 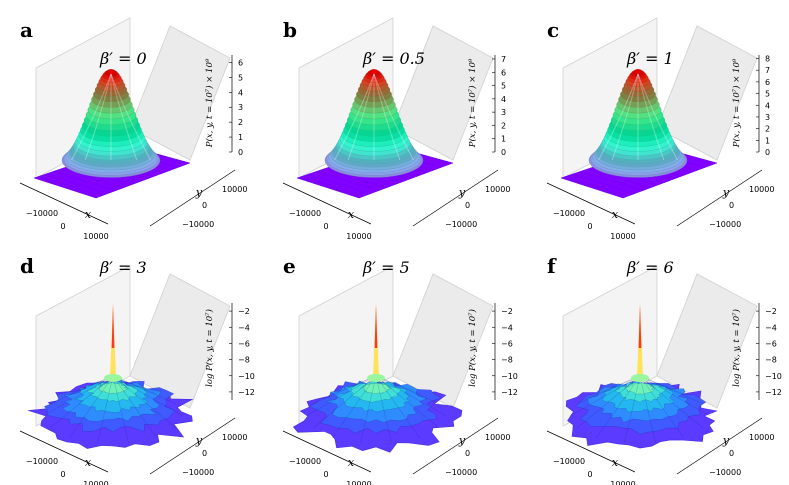 I want to click on panel-title: β′ = 1, so click(x=650, y=58).